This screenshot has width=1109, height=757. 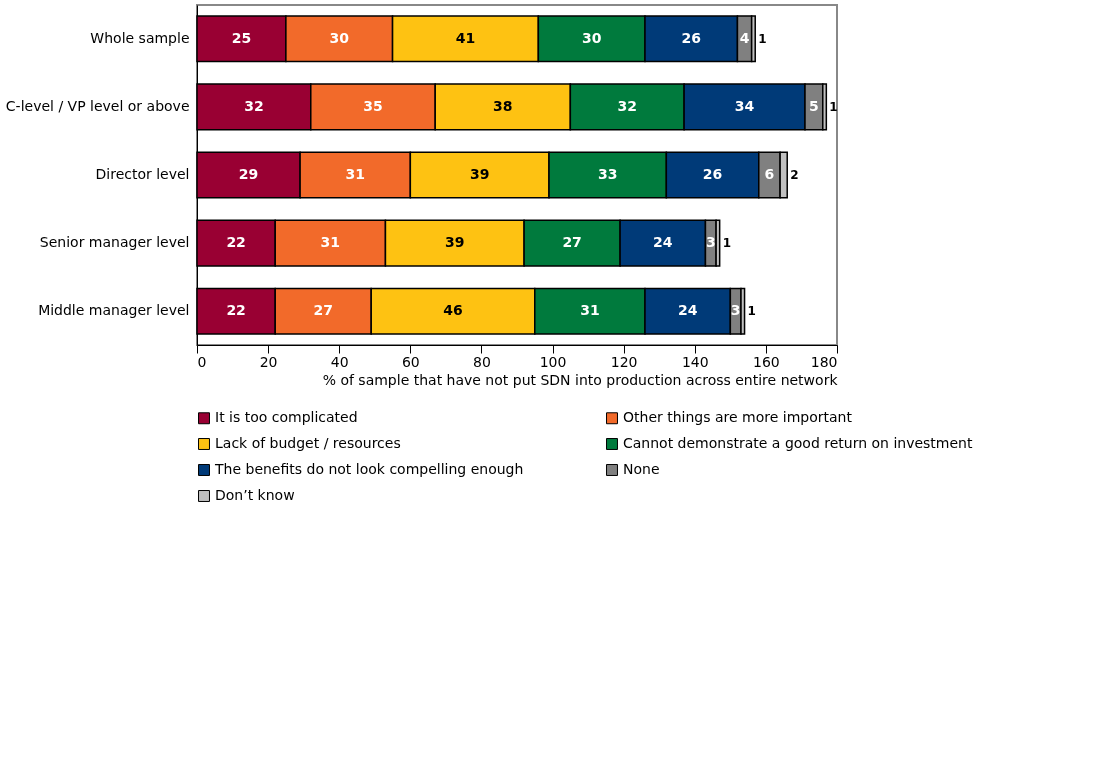 What do you see at coordinates (744, 37) in the screenshot?
I see `data-label: 4` at bounding box center [744, 37].